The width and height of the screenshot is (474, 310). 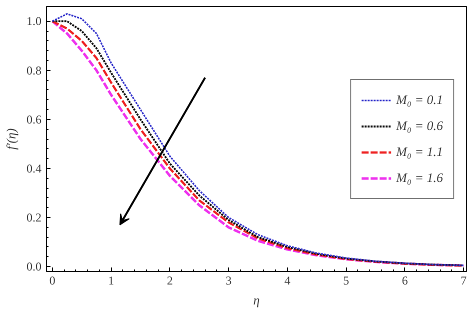 I want to click on x-tick-label: 1, so click(x=111, y=281).